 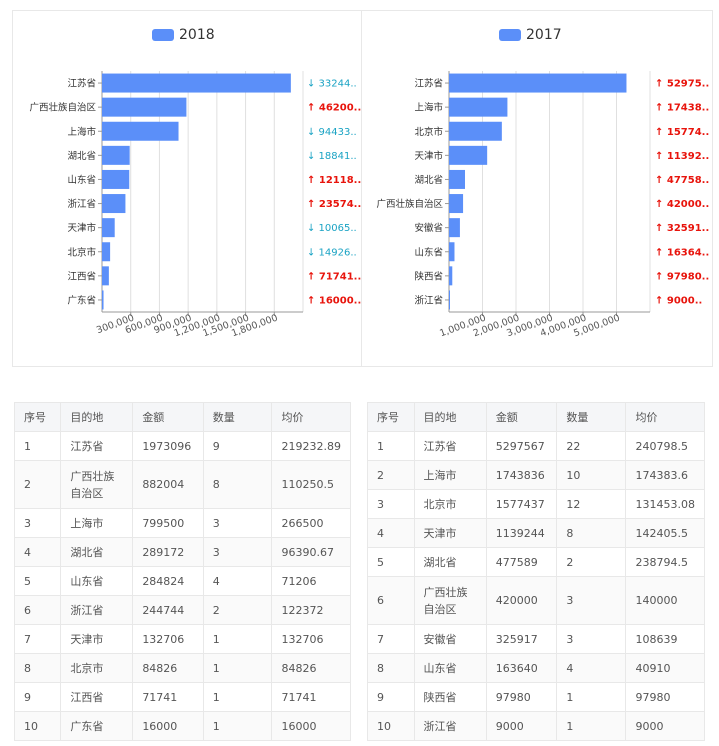 I want to click on table-row: 5 湖北省 477589 2 238794.5, so click(x=536, y=562).